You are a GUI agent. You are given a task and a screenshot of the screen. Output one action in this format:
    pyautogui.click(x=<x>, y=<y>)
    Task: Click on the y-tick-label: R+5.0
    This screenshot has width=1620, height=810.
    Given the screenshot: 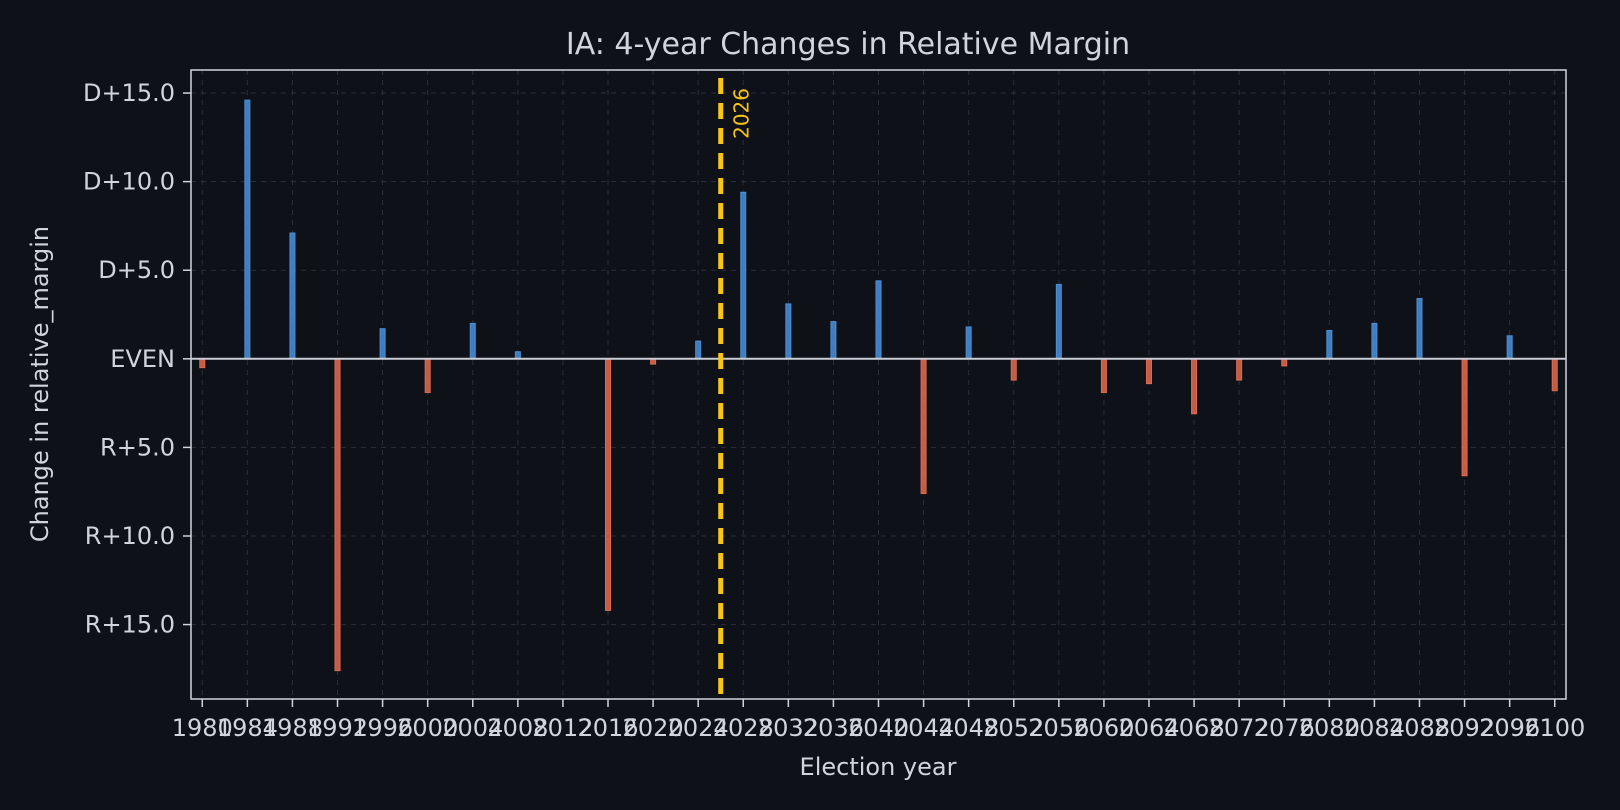 What is the action you would take?
    pyautogui.click(x=137, y=447)
    